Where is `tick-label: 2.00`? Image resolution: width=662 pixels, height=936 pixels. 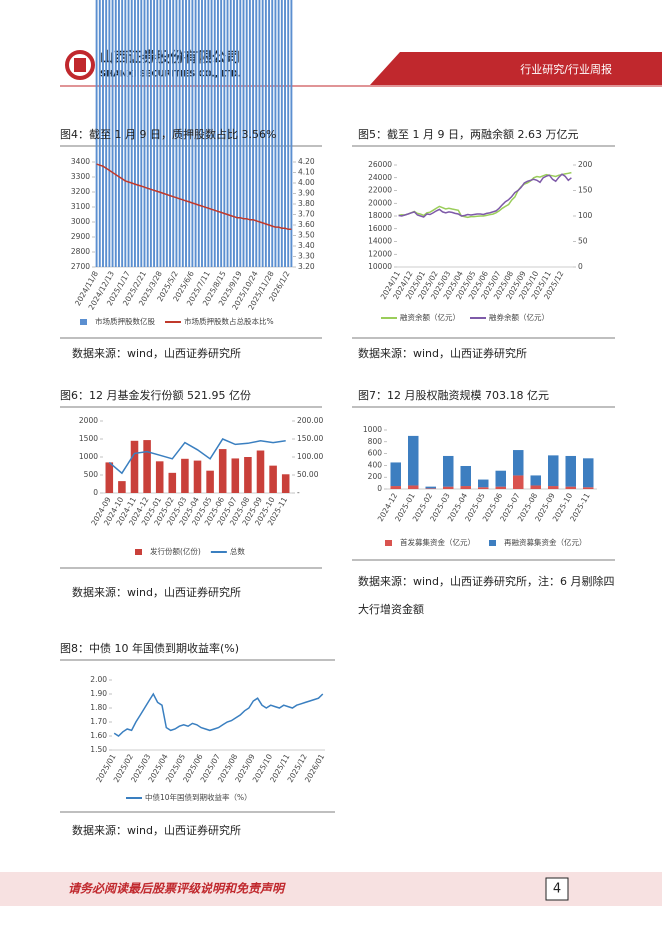 tick-label: 2.00 is located at coordinates (98, 679).